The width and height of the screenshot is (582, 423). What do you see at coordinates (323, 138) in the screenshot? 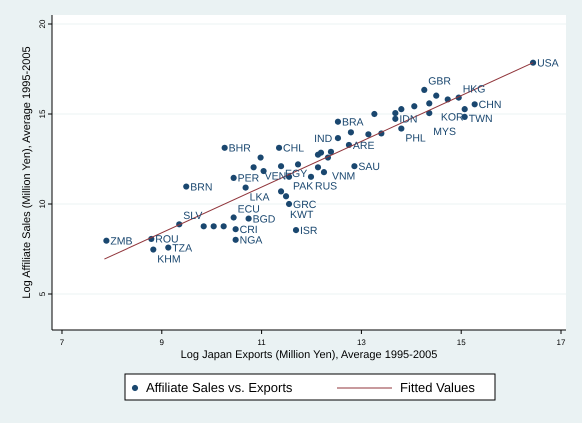
I see `annotation: IND` at bounding box center [323, 138].